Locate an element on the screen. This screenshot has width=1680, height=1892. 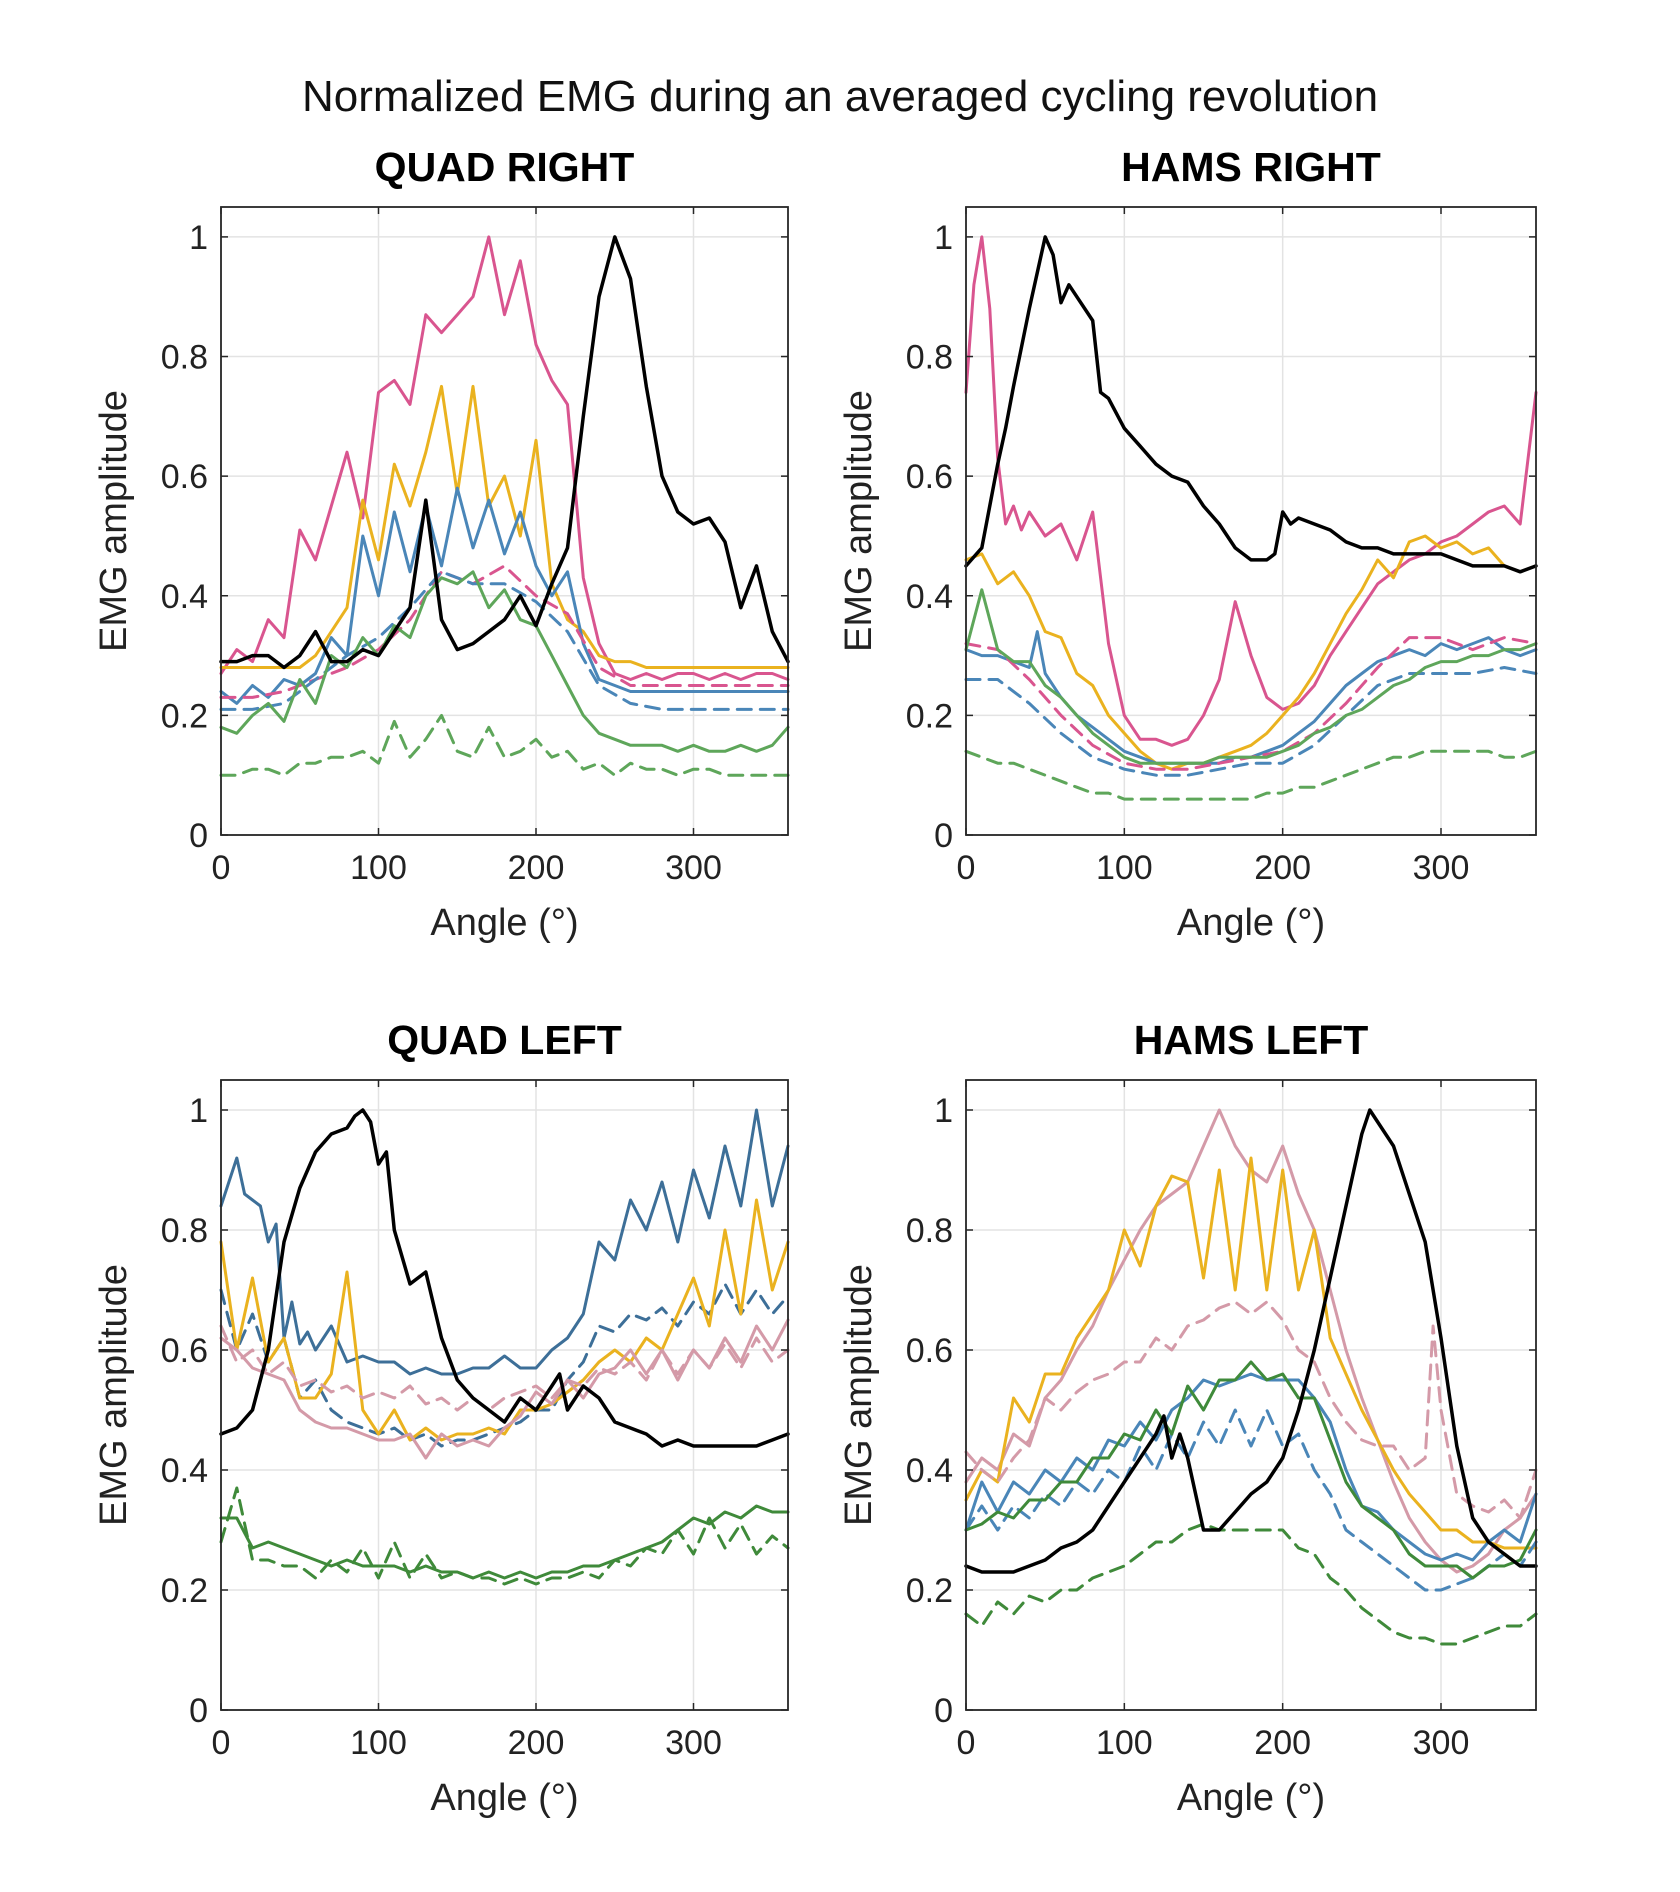
panel-title: QUAD RIGHT is located at coordinates (505, 167).